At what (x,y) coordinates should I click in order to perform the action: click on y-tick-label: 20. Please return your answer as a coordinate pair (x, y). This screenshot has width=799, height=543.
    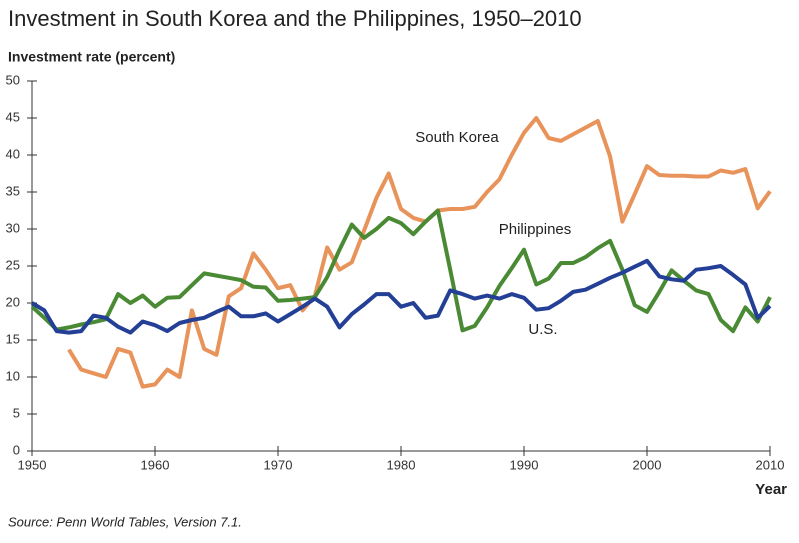
    Looking at the image, I should click on (13, 301).